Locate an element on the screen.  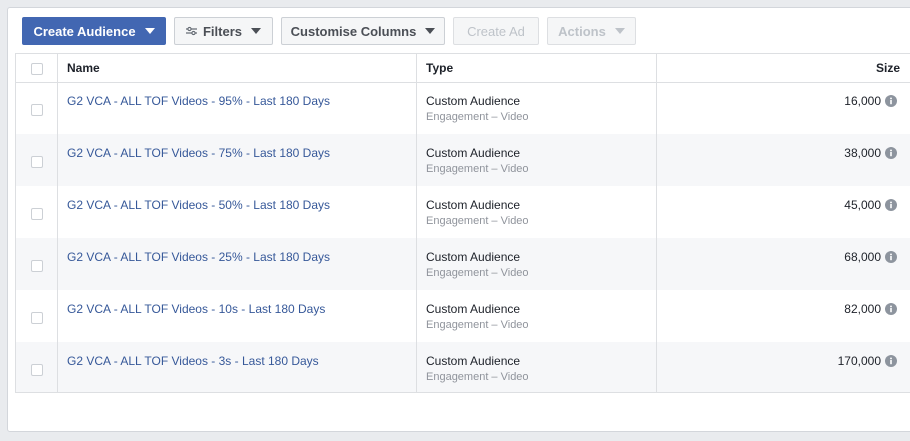
filters-label: Filters is located at coordinates (222, 31).